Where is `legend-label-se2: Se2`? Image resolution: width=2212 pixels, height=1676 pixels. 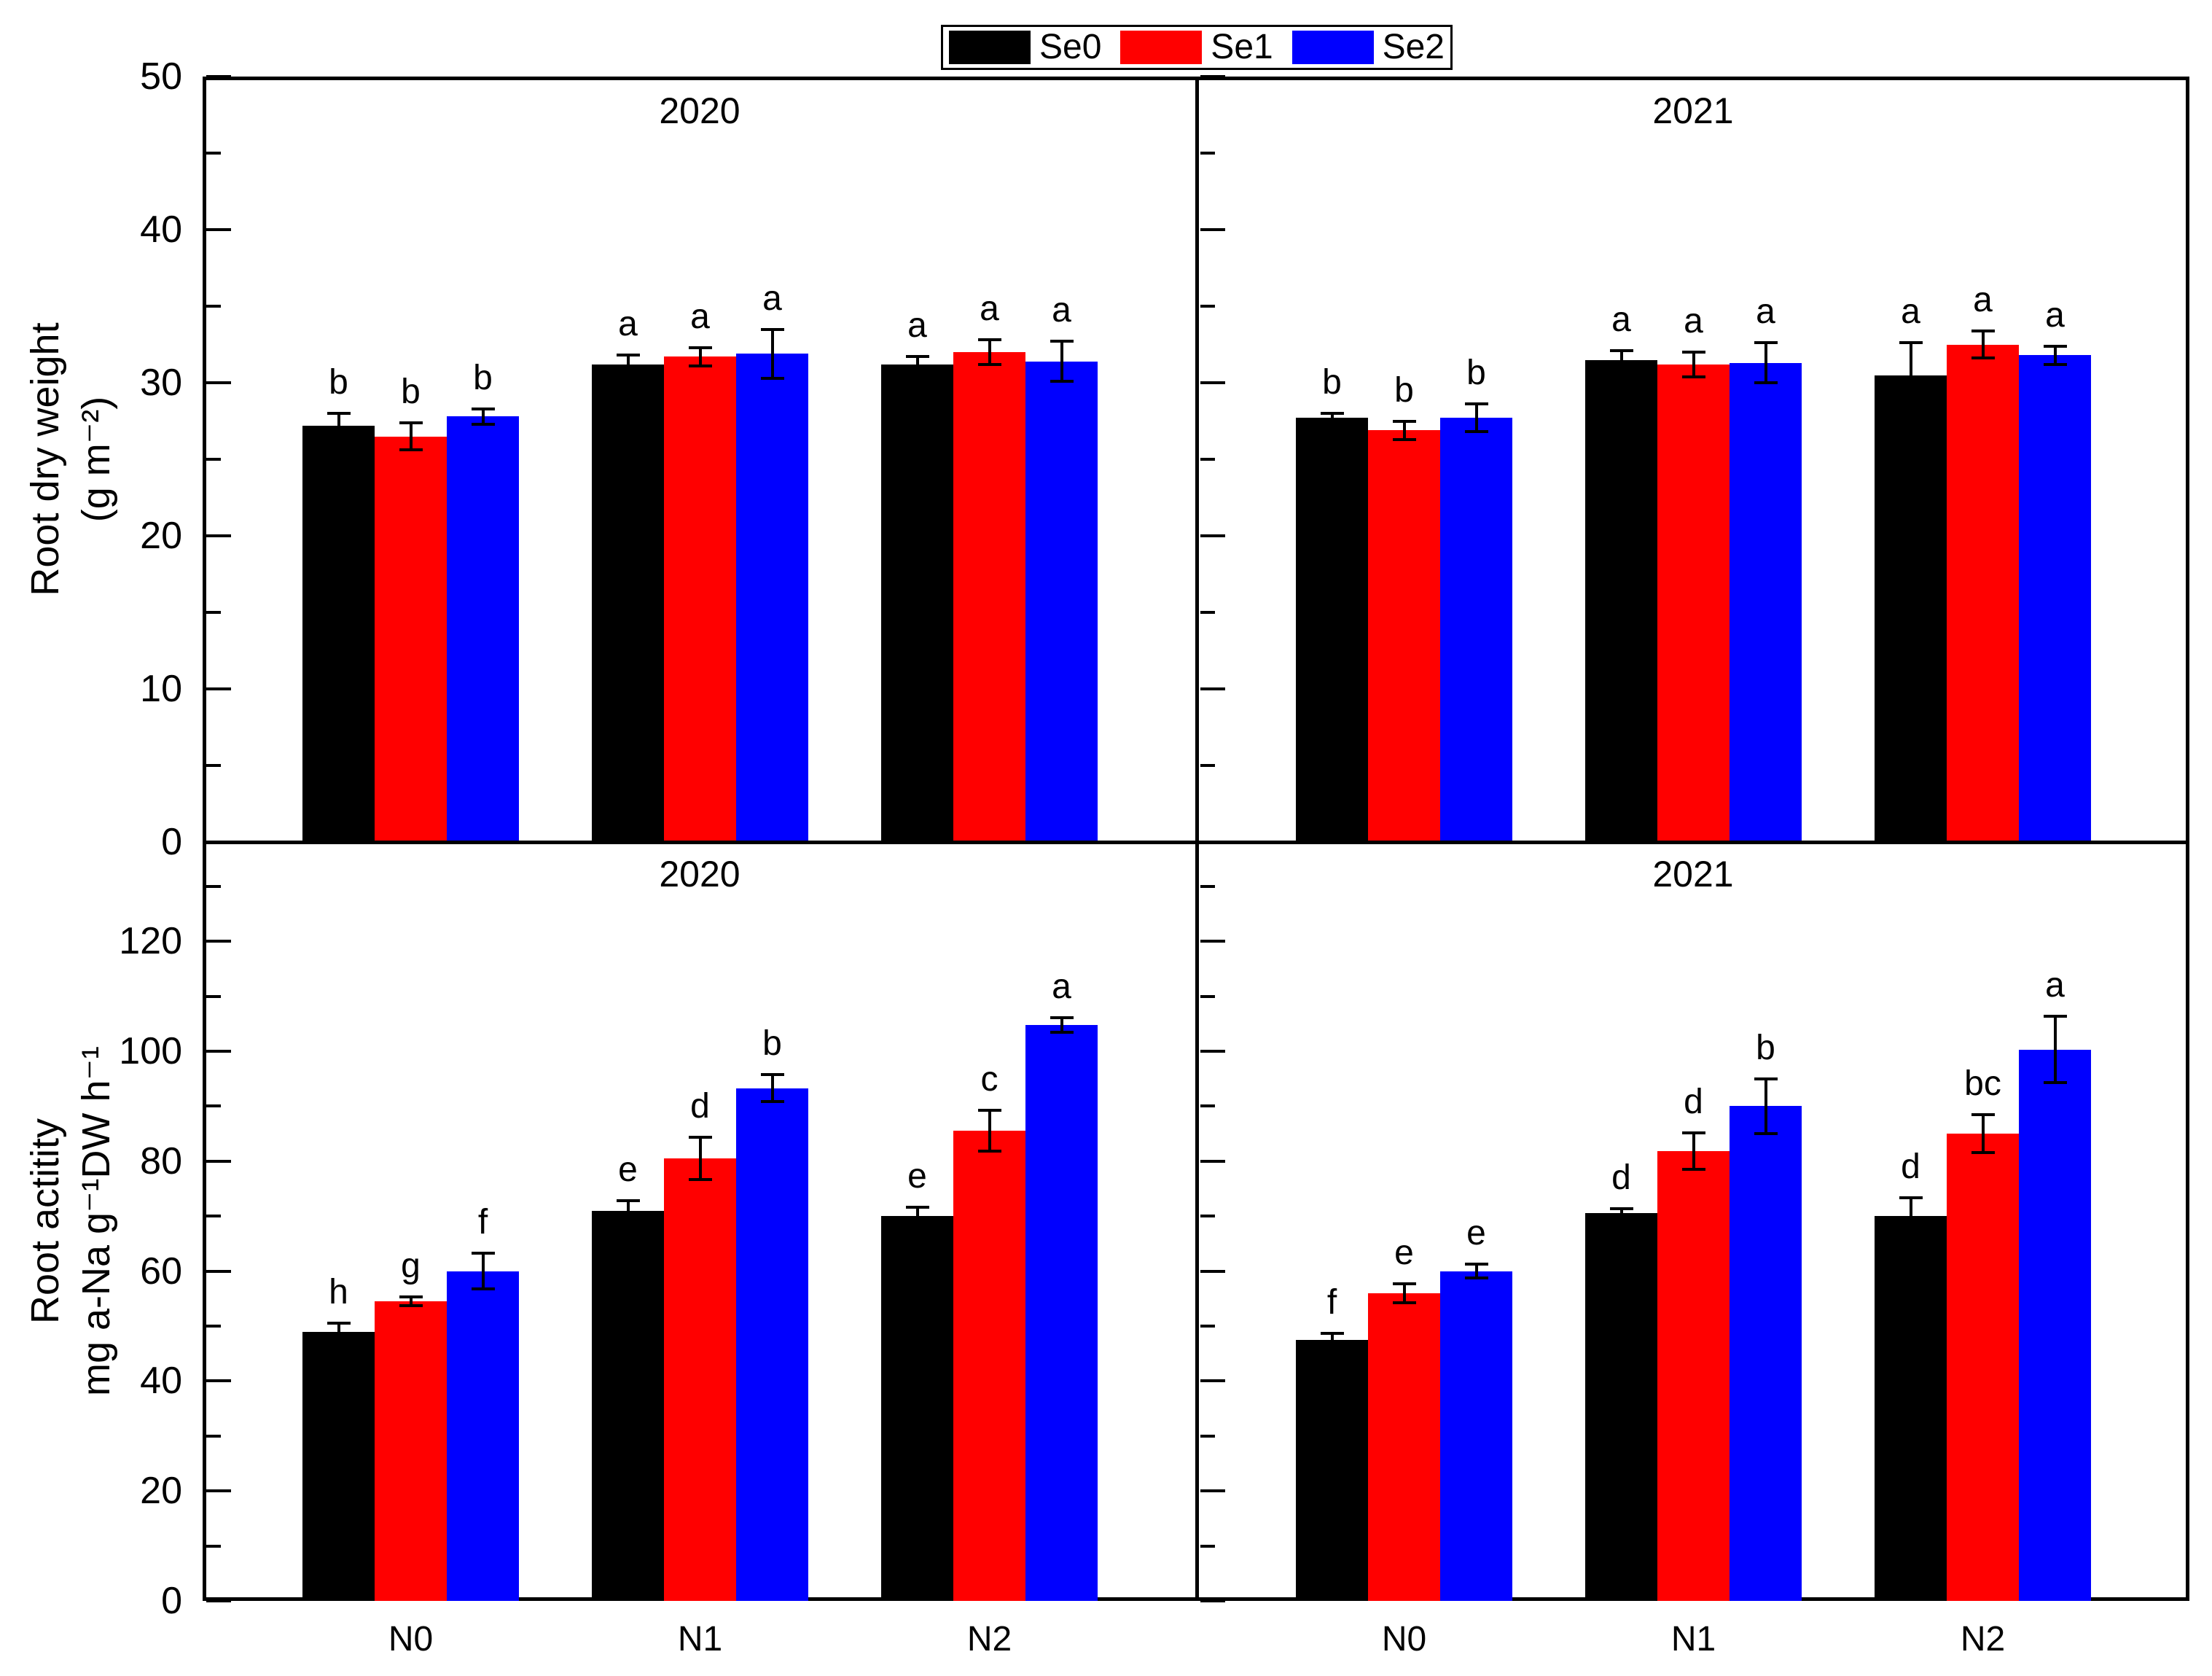
legend-label-se2: Se2 is located at coordinates (1413, 47).